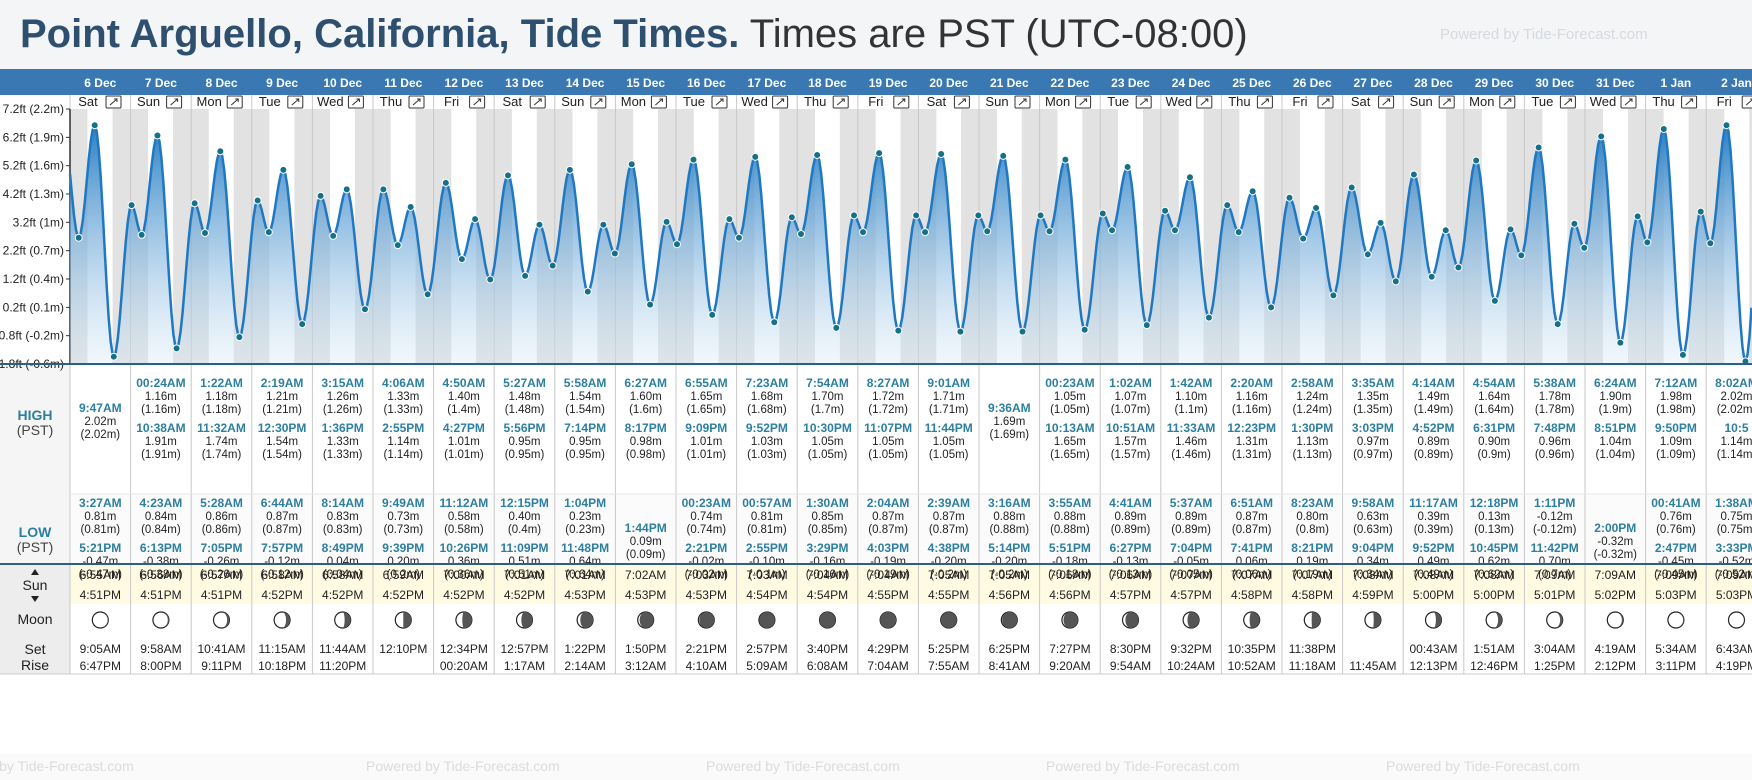 This screenshot has width=1752, height=780. I want to click on high-tide-height-alt: (1.65m), so click(706, 410).